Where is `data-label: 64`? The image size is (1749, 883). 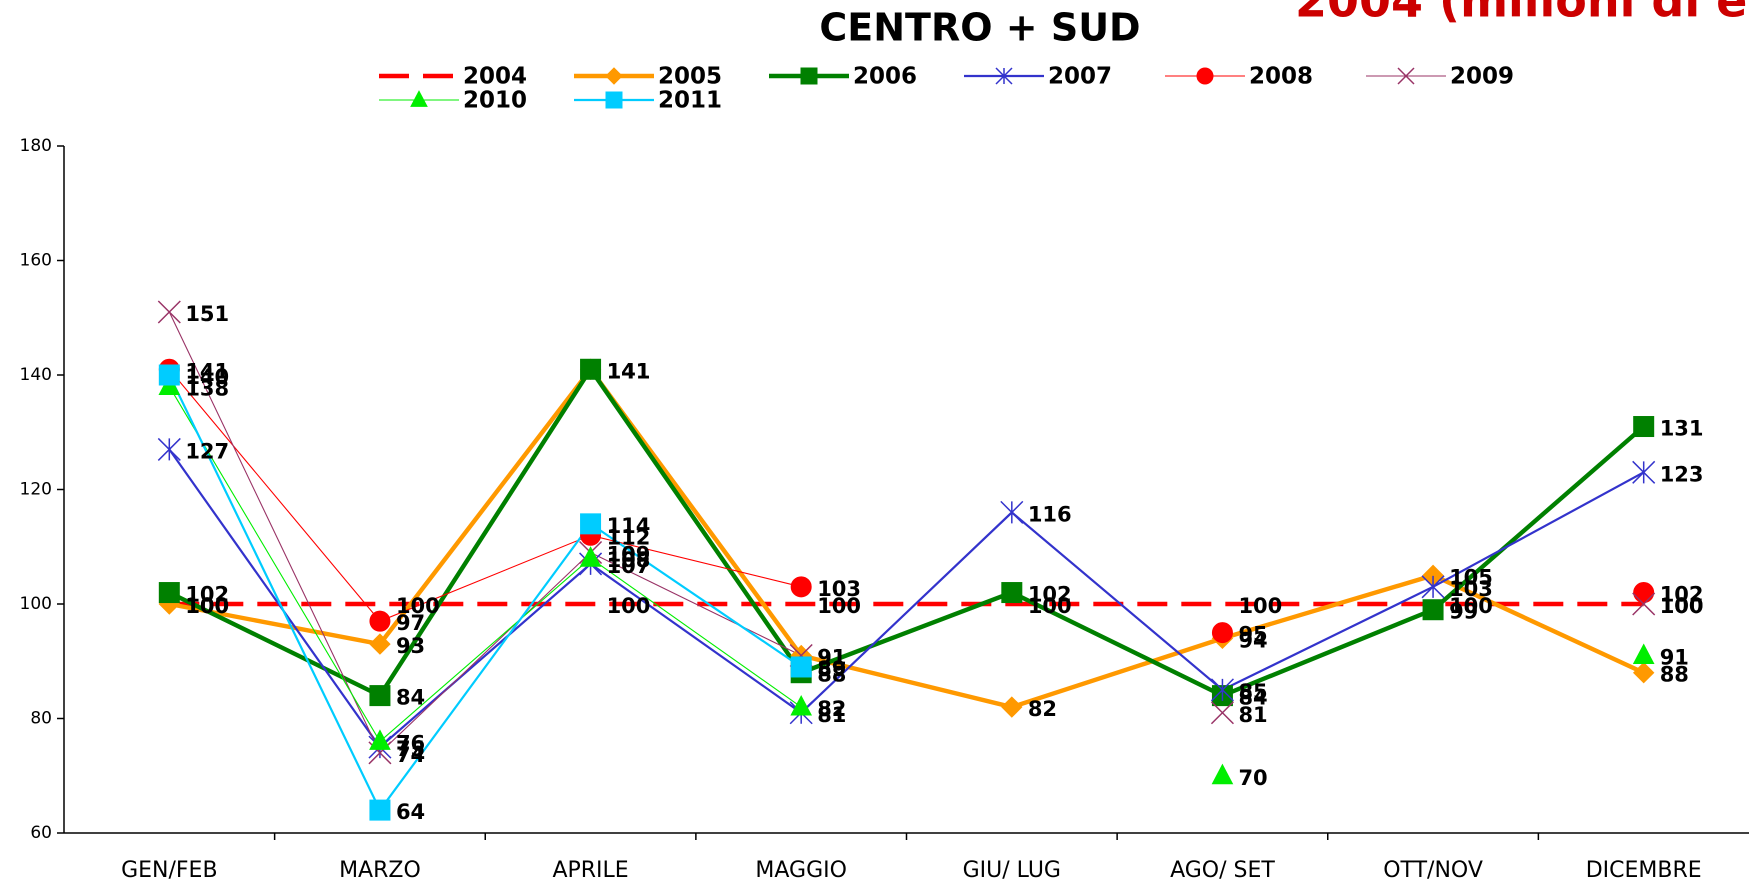
data-label: 64 is located at coordinates (410, 812).